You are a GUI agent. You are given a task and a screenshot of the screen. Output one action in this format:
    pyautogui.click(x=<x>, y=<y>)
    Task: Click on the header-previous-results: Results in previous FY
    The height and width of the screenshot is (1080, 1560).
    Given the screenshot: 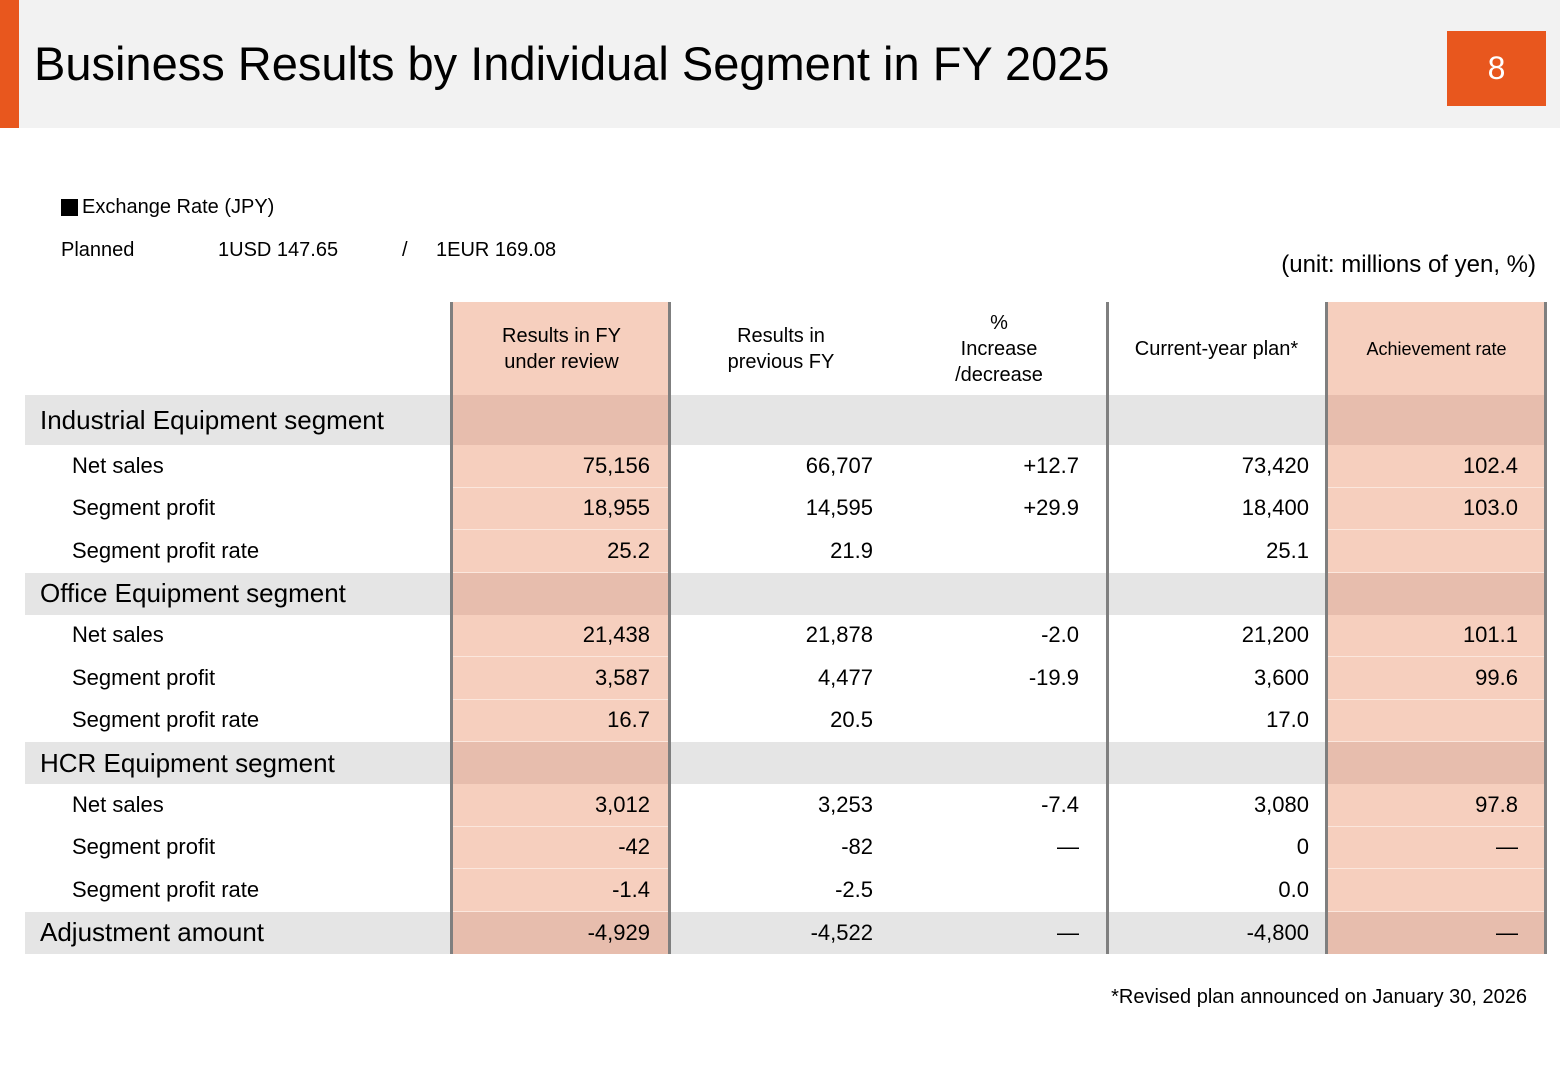 What is the action you would take?
    pyautogui.click(x=781, y=348)
    